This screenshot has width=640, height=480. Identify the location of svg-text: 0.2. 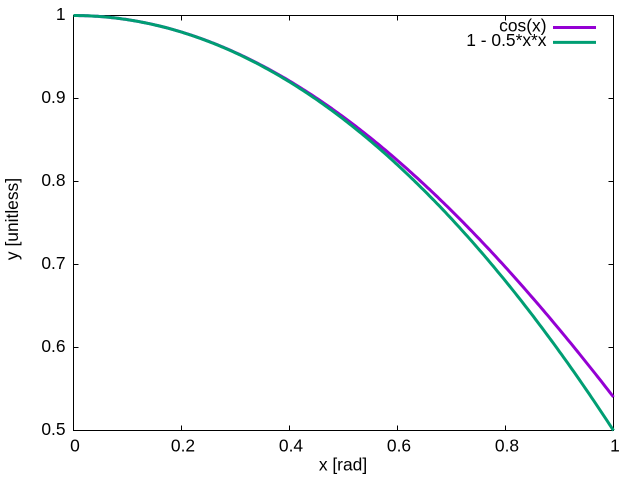
(183, 445).